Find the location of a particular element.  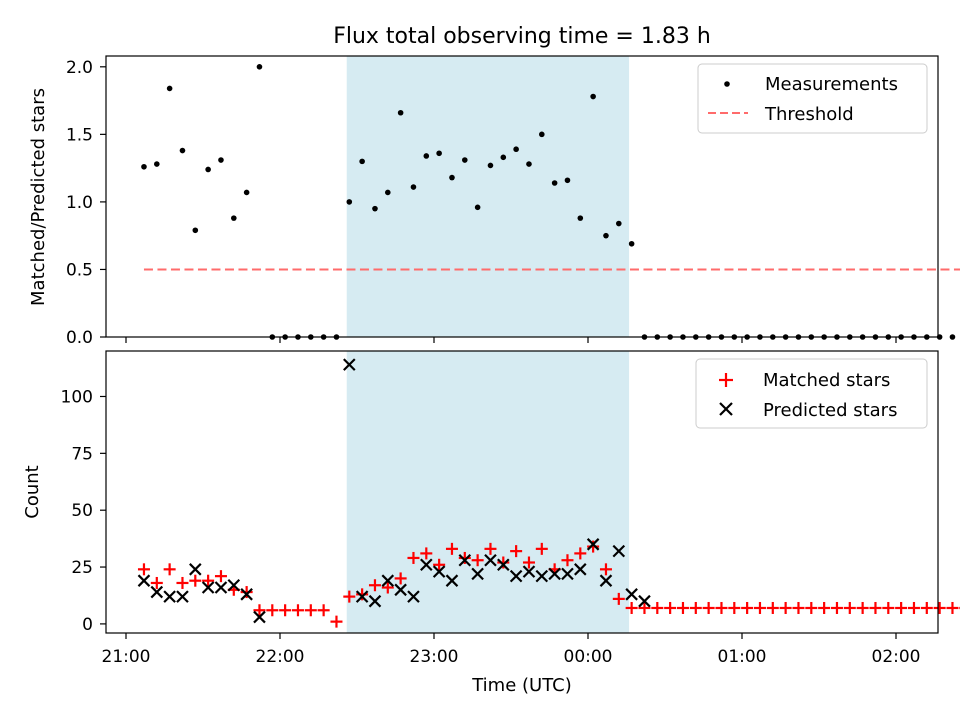

y-tick-label: 100 is located at coordinates (77, 397).